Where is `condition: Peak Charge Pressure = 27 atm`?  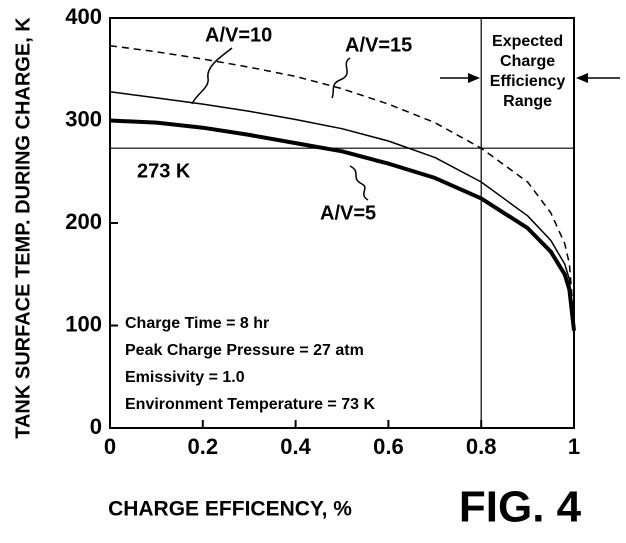
condition: Peak Charge Pressure = 27 atm is located at coordinates (244, 350).